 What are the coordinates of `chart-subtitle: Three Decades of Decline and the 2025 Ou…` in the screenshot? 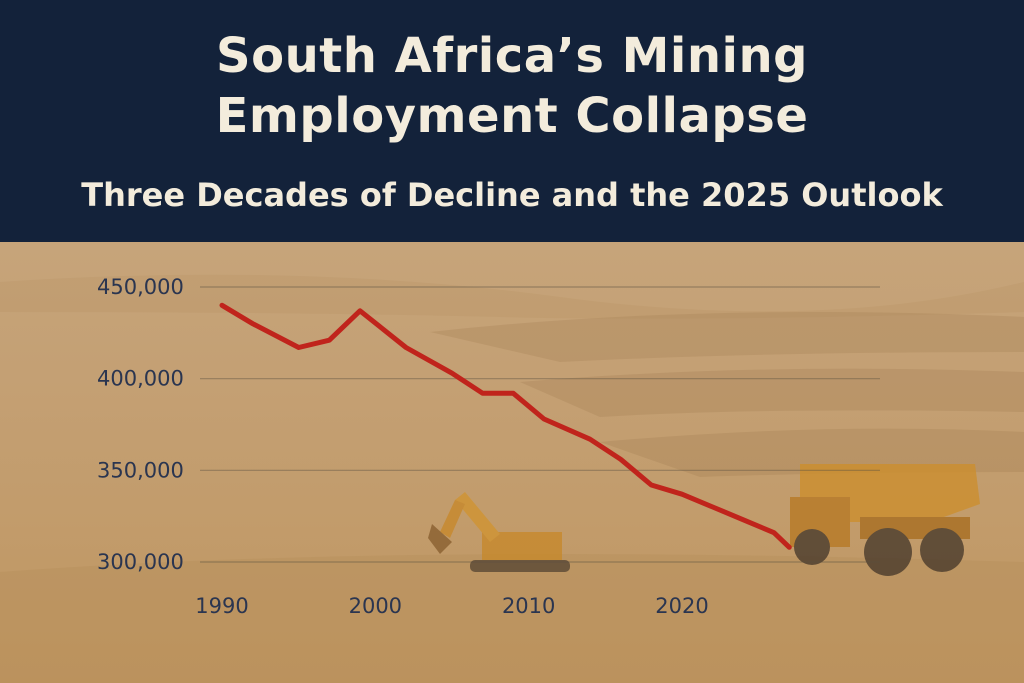 It's located at (512, 195).